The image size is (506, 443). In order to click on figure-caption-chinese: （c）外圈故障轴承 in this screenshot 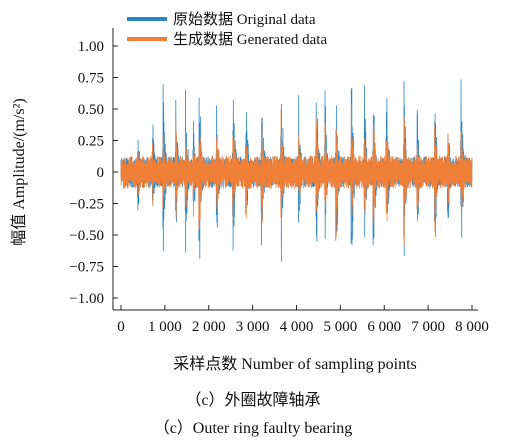, I will do `click(253, 400)`.